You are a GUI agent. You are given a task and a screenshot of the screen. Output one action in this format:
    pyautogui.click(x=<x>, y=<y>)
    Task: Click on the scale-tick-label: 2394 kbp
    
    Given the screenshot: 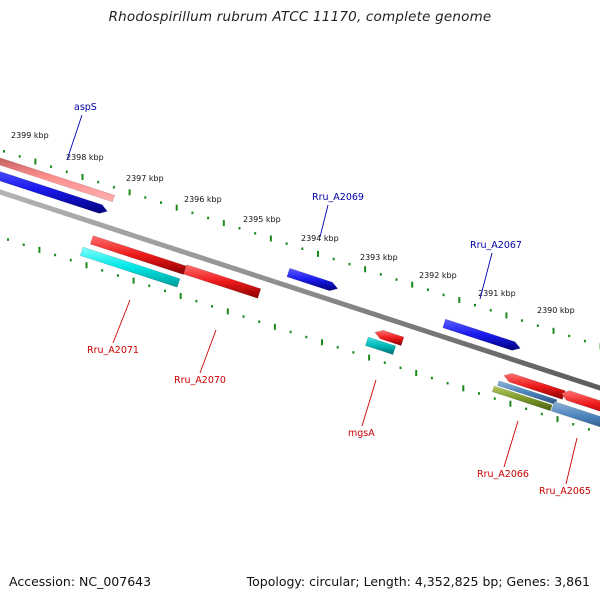 What is the action you would take?
    pyautogui.click(x=320, y=238)
    